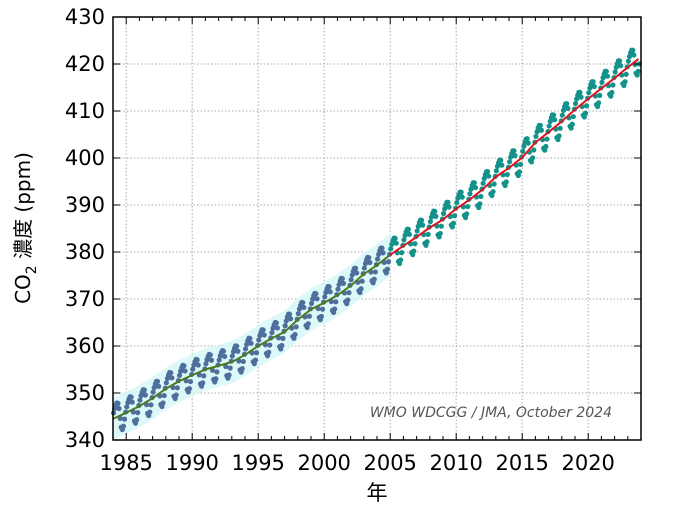  I want to click on y-tick-label: 350, so click(85, 393).